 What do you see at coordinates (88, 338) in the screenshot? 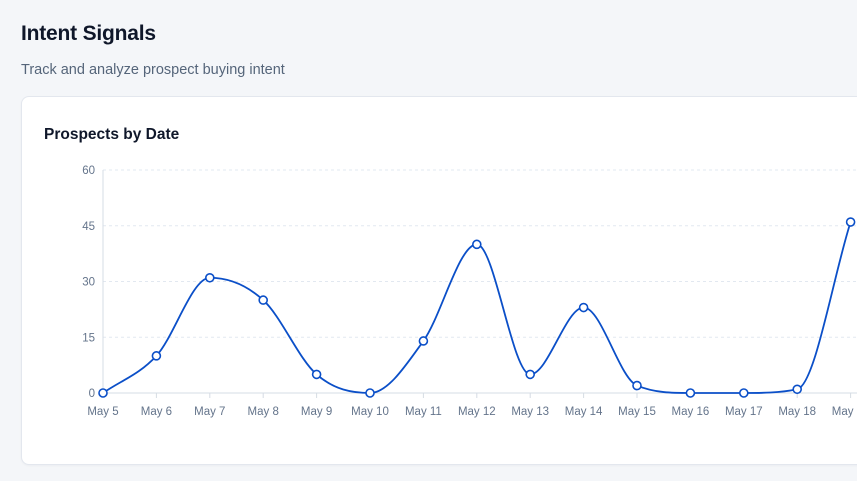
I see `y-tick-label: 15` at bounding box center [88, 338].